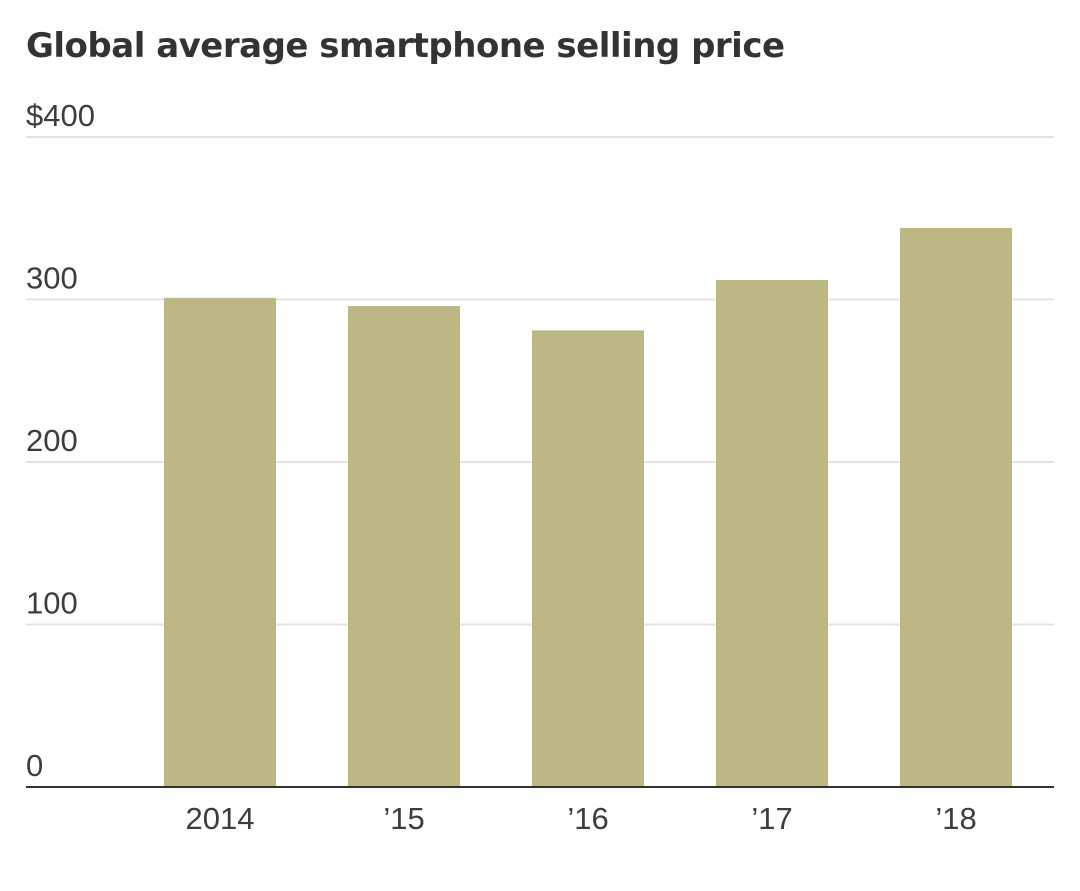  Describe the element at coordinates (220, 818) in the screenshot. I see `x-tick-label: 2014` at that location.